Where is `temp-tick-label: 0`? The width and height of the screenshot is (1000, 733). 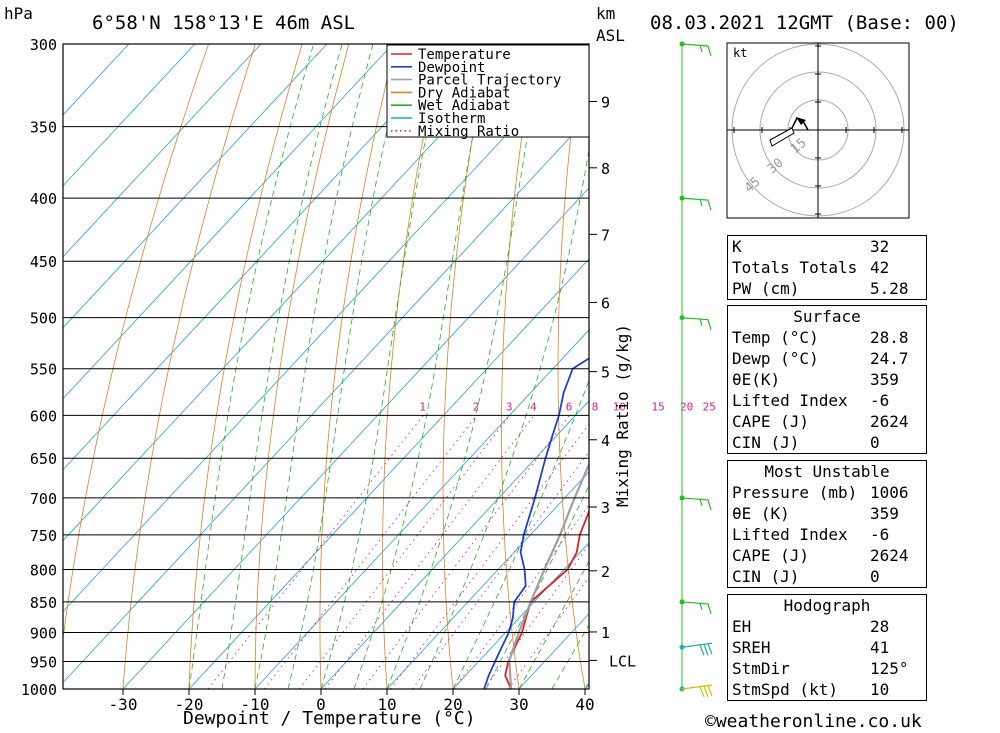 temp-tick-label: 0 is located at coordinates (321, 704).